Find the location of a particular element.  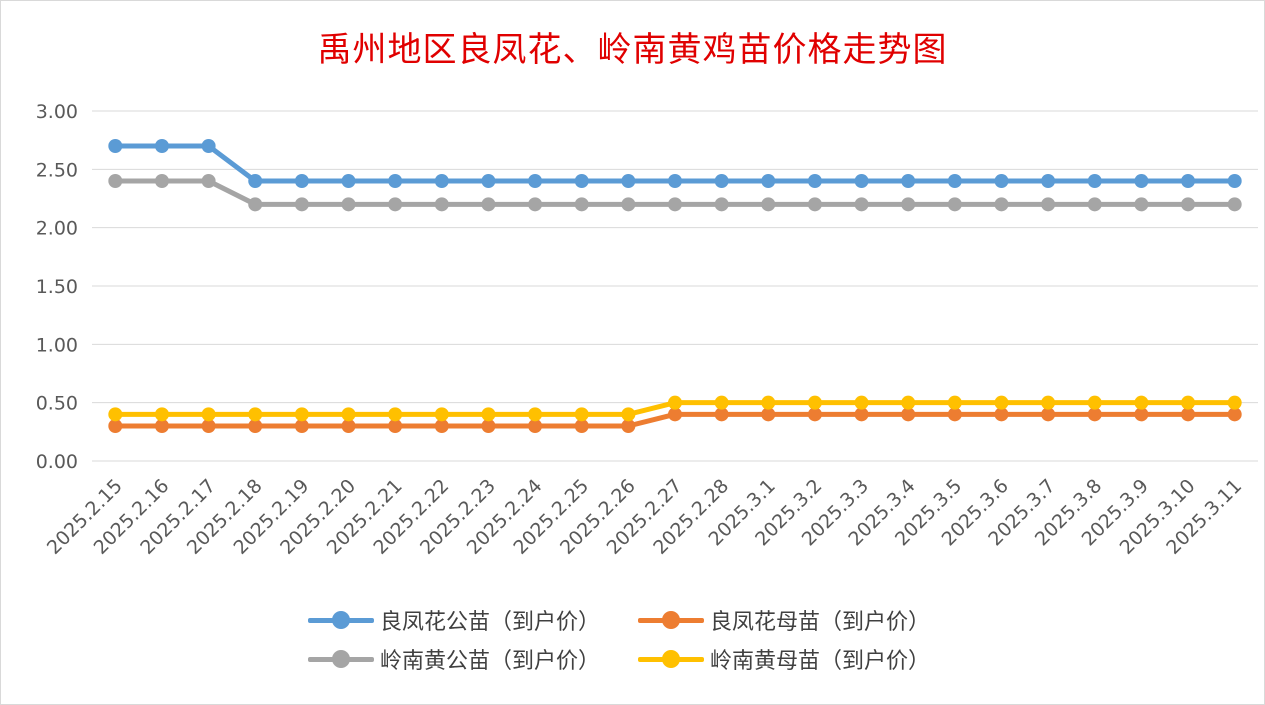

y-tick-label: 2.00 is located at coordinates (57, 229).